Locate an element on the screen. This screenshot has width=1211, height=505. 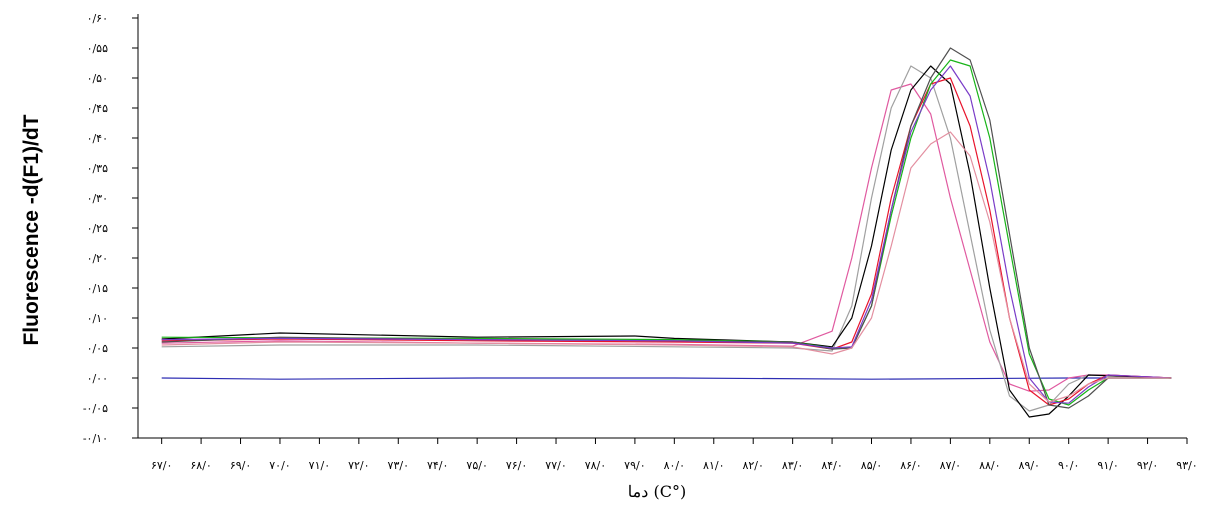
x-tick-label: ۹۱/۰ is located at coordinates (1107, 465).